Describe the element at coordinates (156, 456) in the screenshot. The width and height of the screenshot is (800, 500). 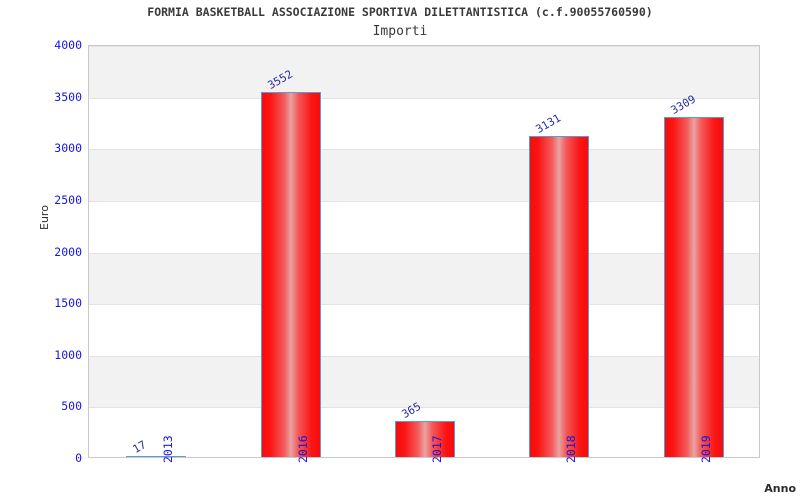
I see `bar-2013` at that location.